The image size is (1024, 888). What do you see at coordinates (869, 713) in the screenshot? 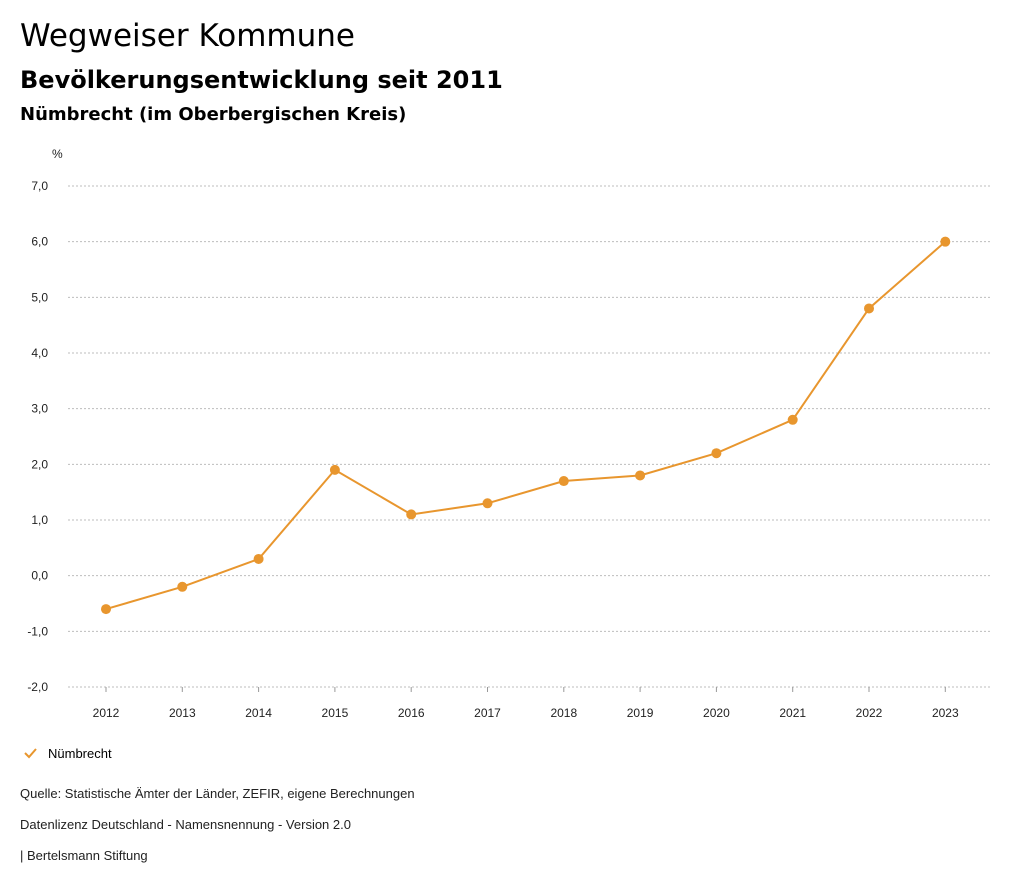
I see `x-tick-label: 2022` at bounding box center [869, 713].